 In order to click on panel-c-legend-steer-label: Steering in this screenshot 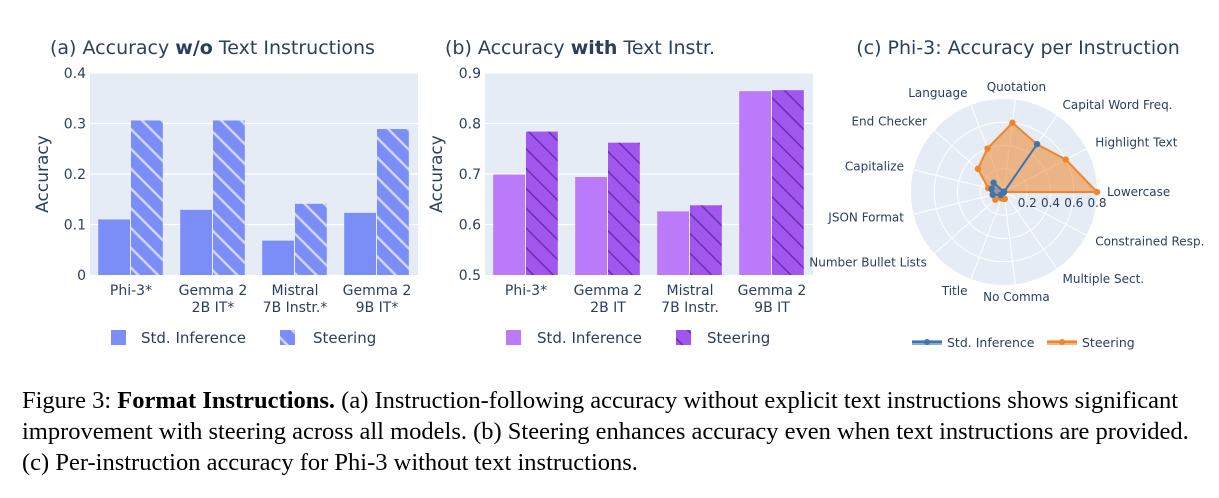, I will do `click(1108, 342)`.